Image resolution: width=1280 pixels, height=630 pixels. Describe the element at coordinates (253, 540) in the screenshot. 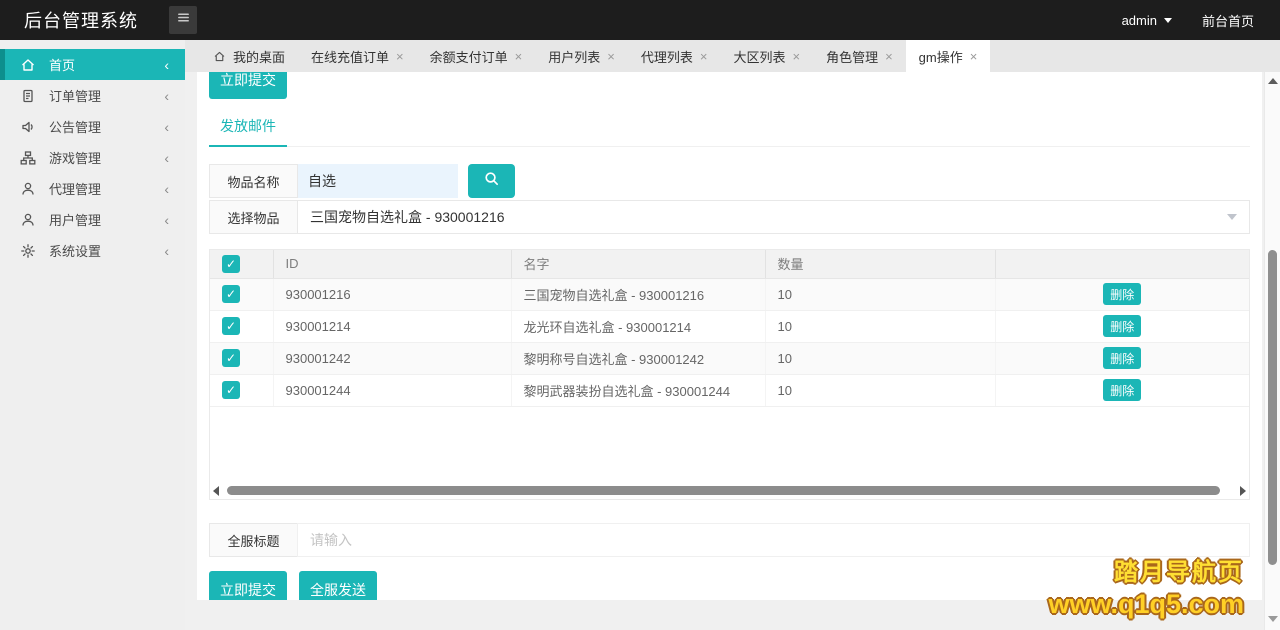

I see `broadcast-title-label: 全服标题` at that location.